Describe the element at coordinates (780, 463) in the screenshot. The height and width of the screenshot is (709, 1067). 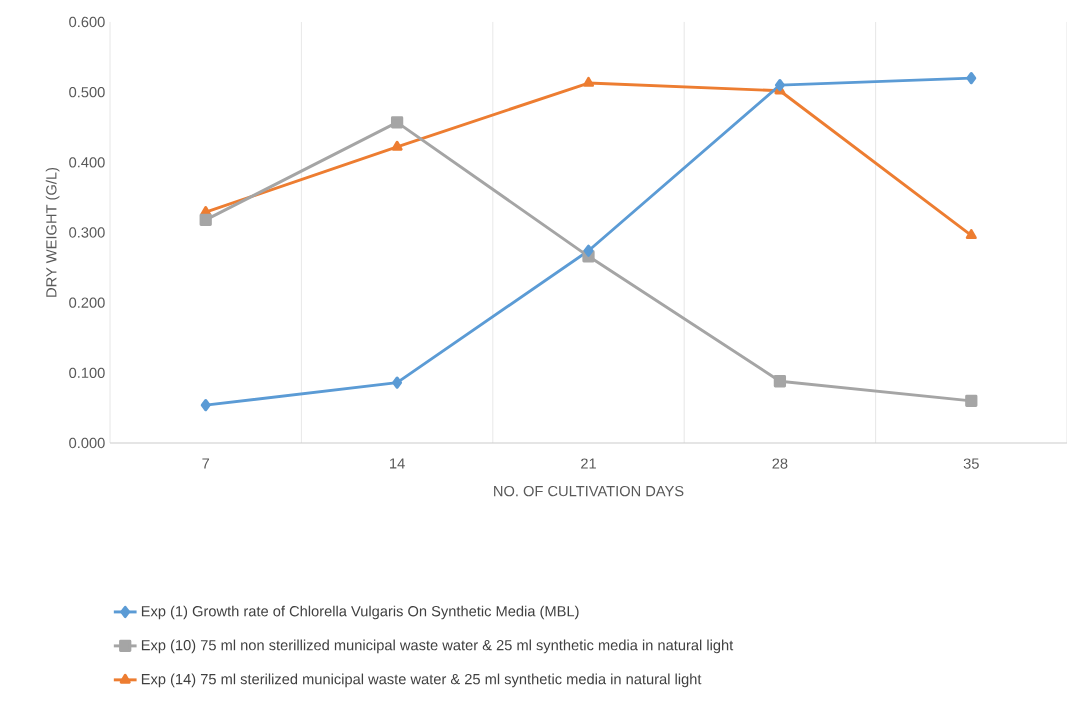
I see `x-tick-label: 28` at that location.